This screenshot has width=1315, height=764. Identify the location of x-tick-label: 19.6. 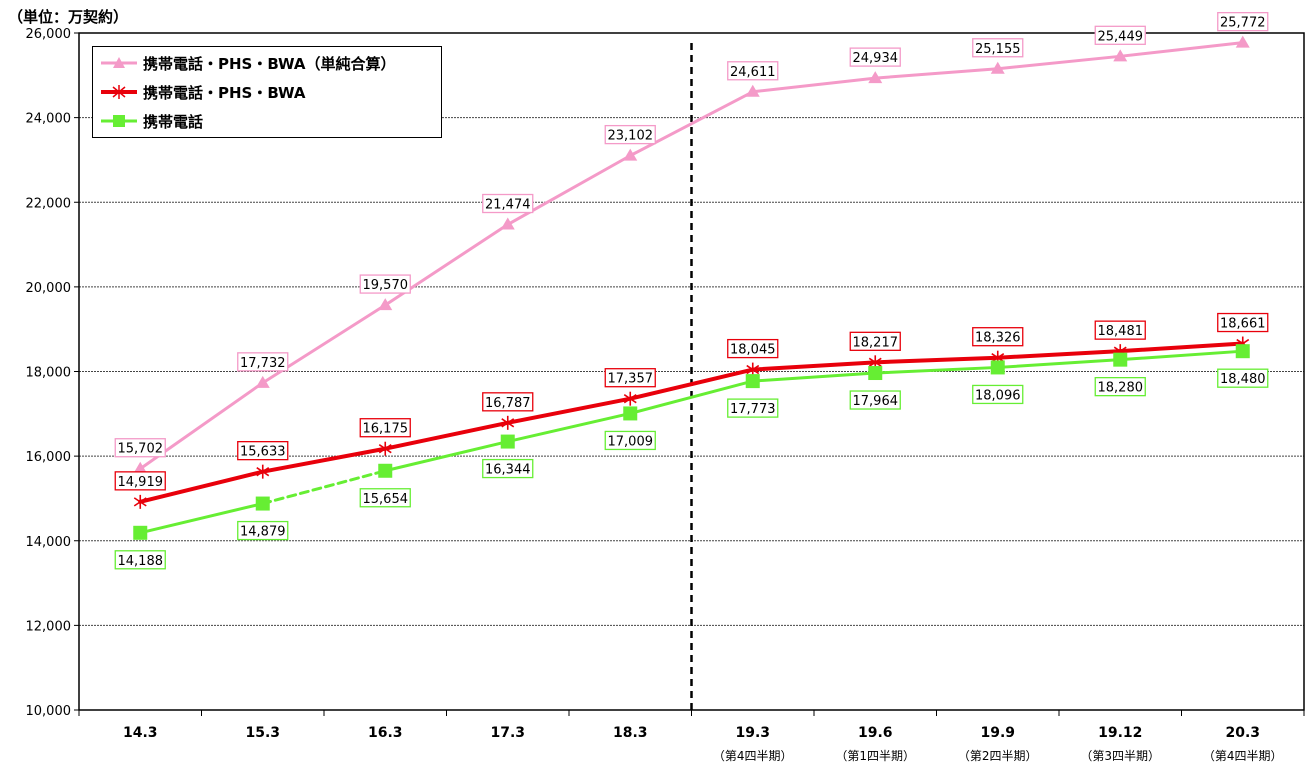
(875, 733).